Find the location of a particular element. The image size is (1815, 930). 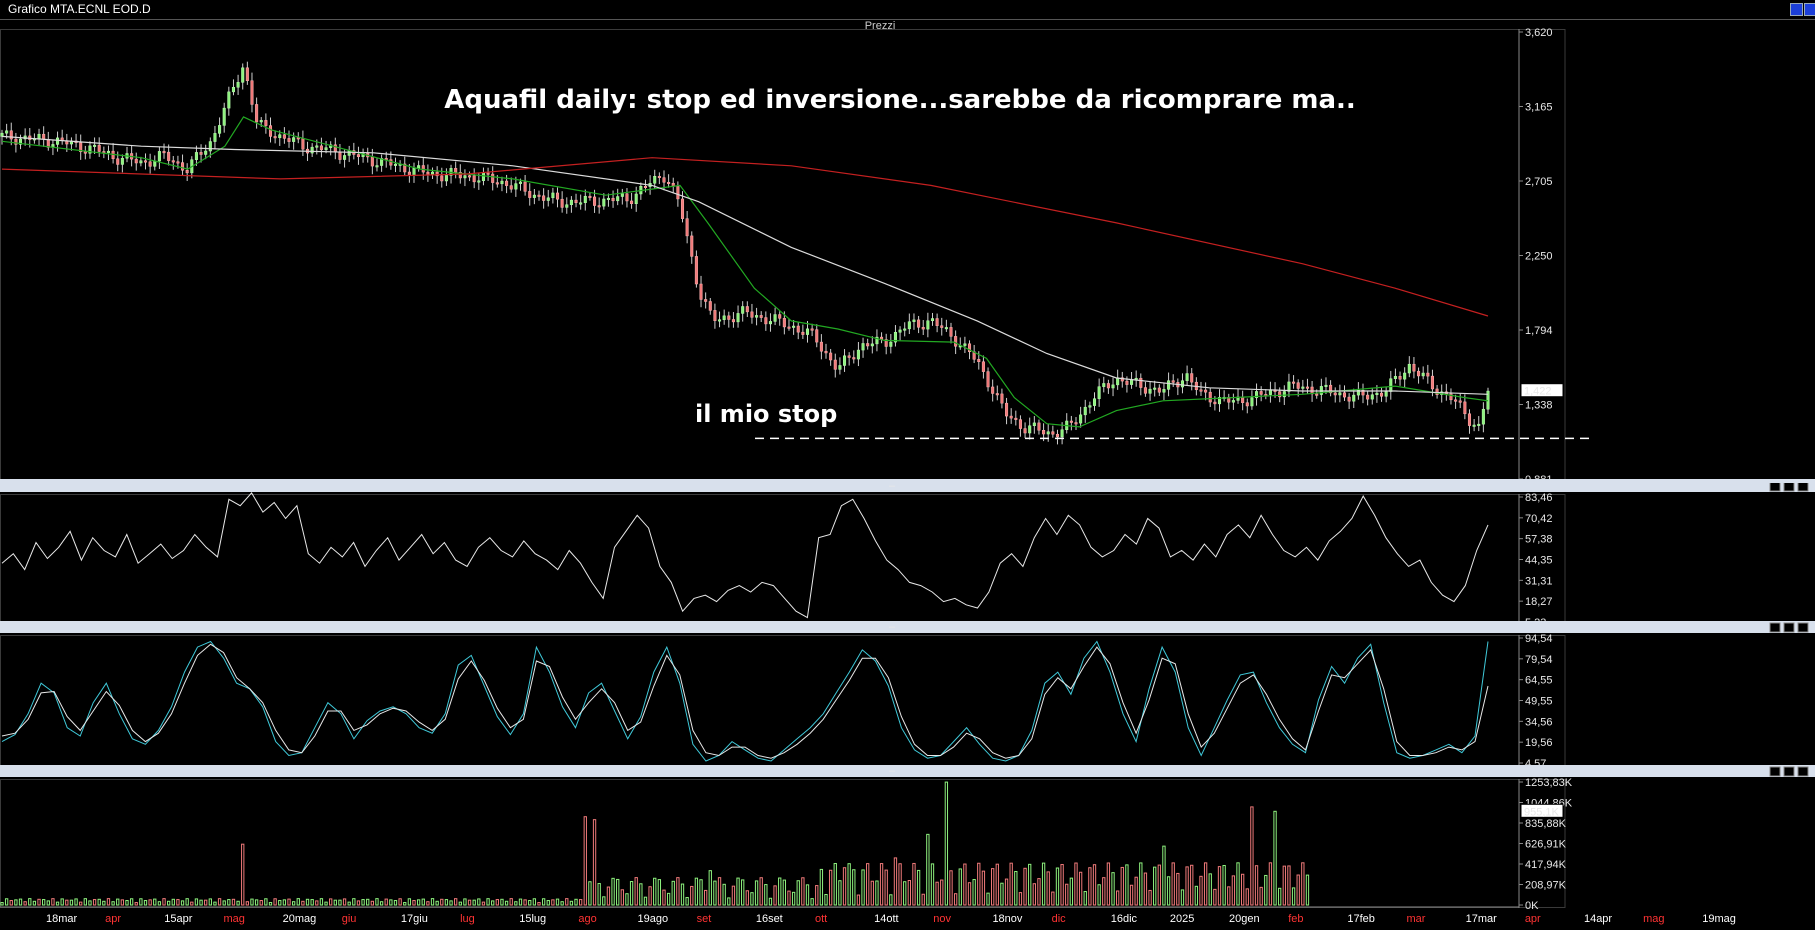

maximize-icon is located at coordinates (1809, 9).